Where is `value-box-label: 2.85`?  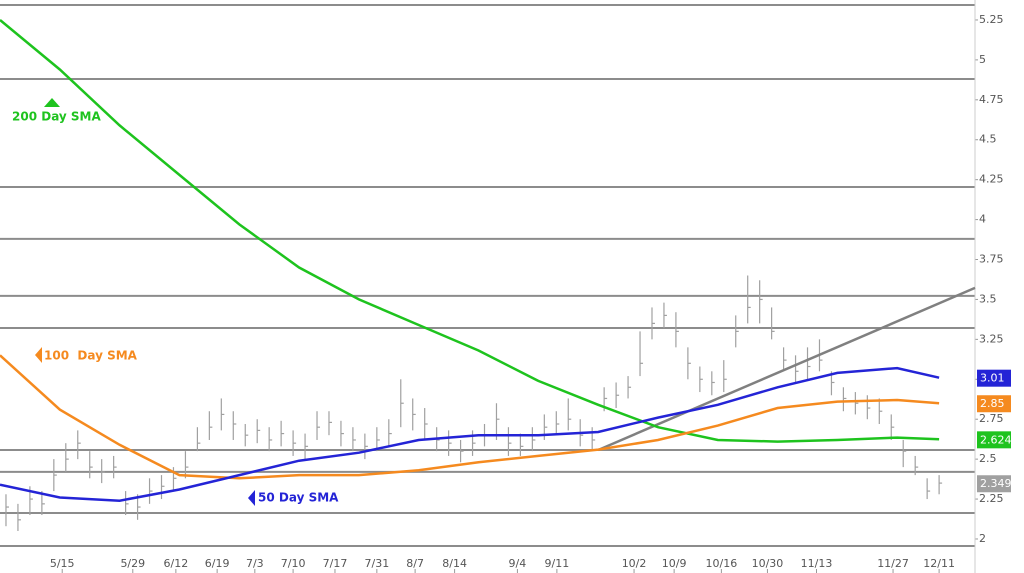
value-box-label: 2.85 is located at coordinates (992, 403).